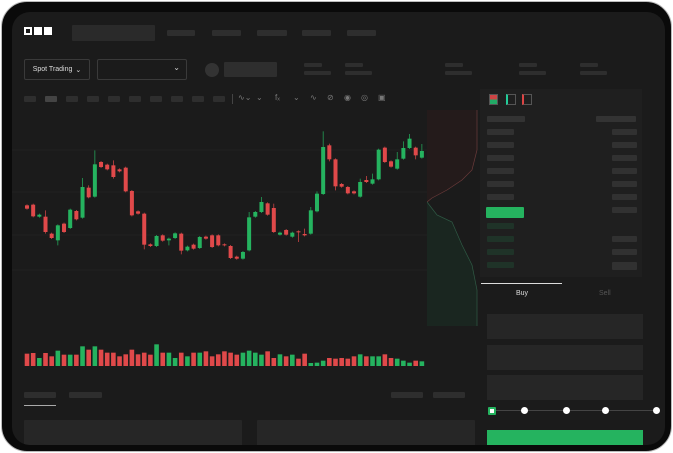 This screenshot has height=453, width=673. I want to click on settings-icon: ◎, so click(364, 97).